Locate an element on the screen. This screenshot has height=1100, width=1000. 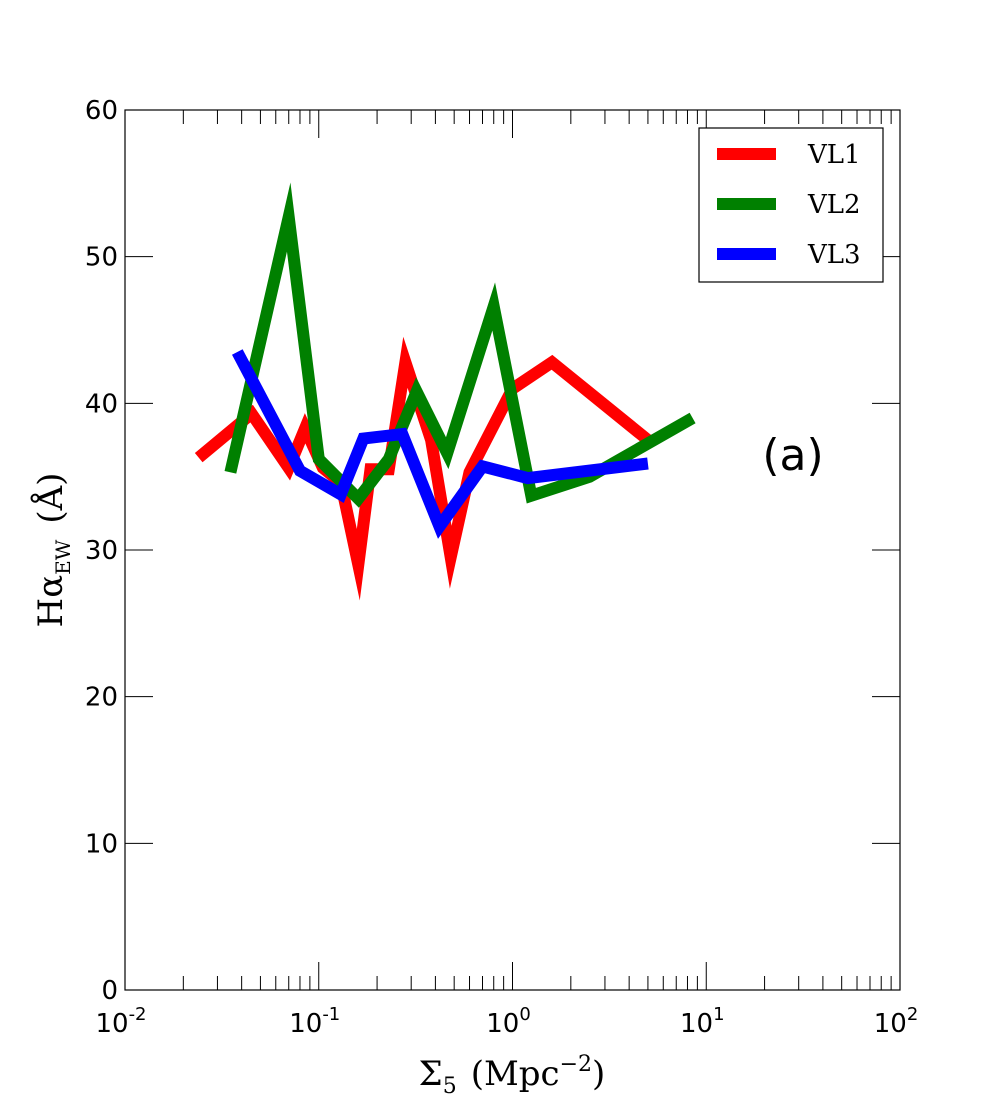
x-tick-label: 10⁻¹ is located at coordinates (314, 1021).